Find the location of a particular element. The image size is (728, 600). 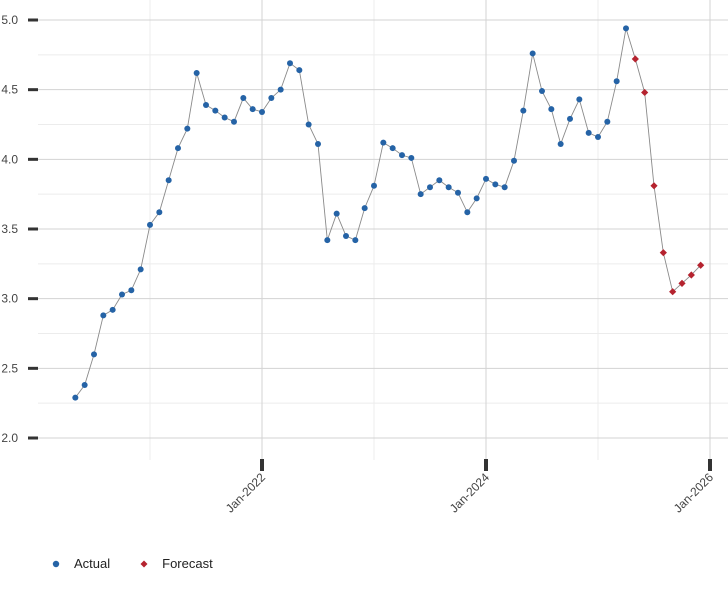

y-tick-label: 4.0 is located at coordinates (9, 159).